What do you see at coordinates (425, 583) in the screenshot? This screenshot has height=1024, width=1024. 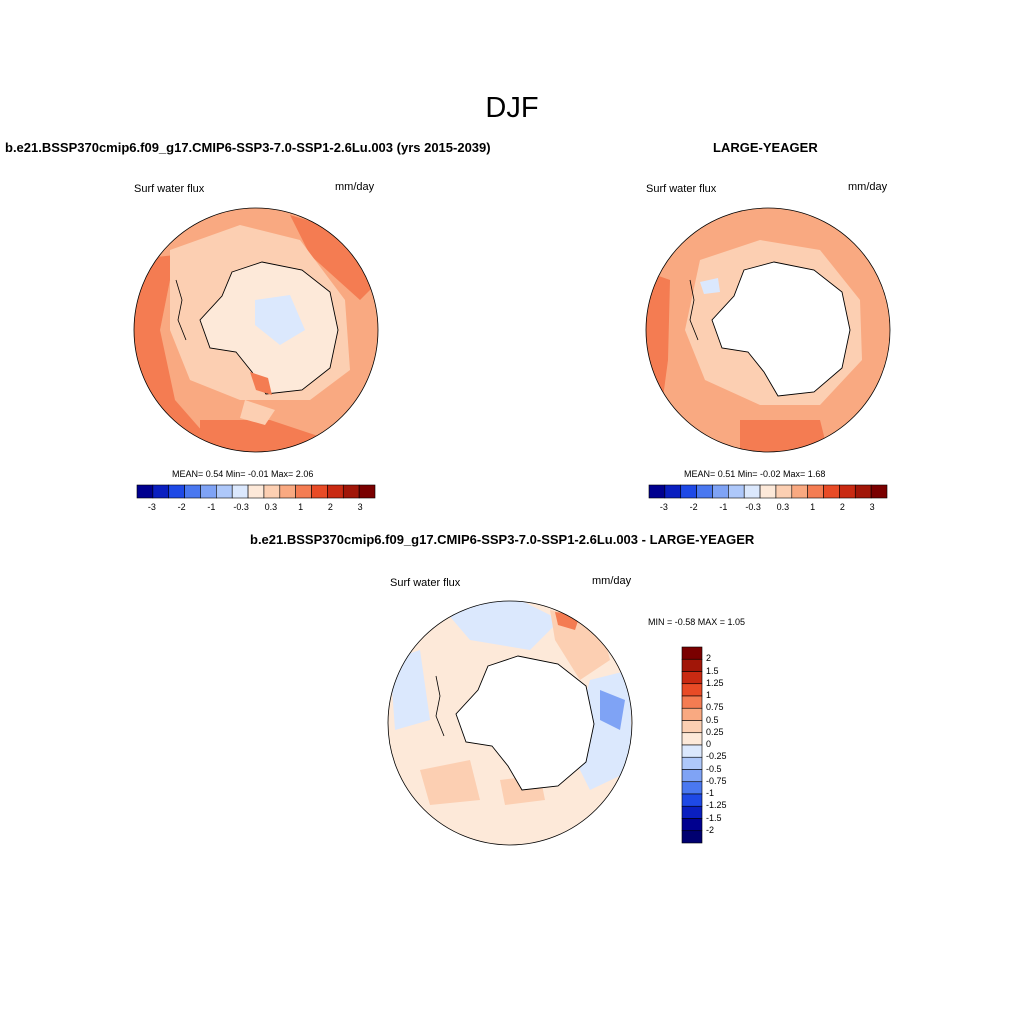 I see `panel3-variable: Surf water flux` at bounding box center [425, 583].